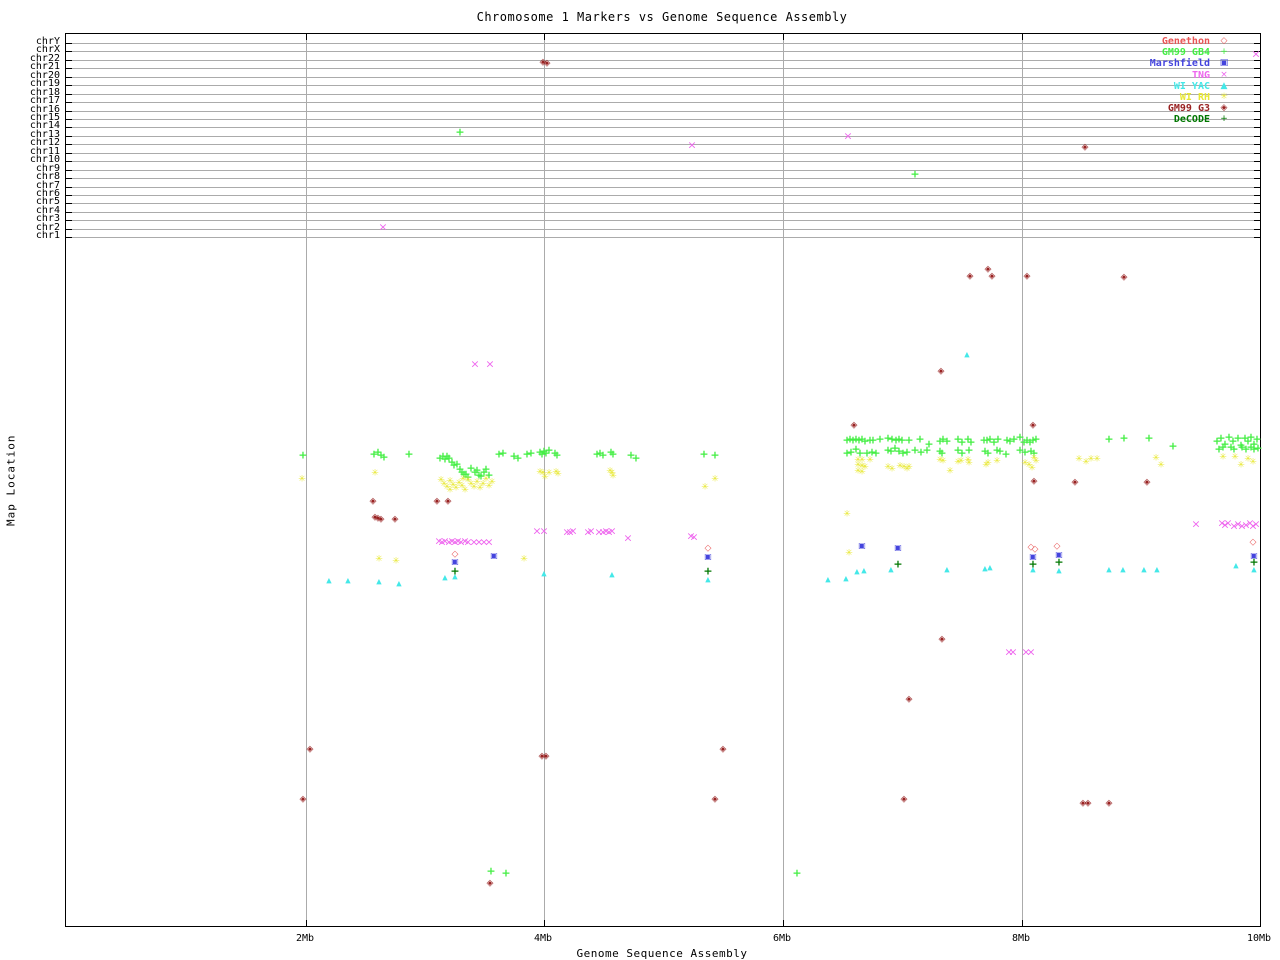 The width and height of the screenshot is (1280, 960). What do you see at coordinates (44, 160) in the screenshot?
I see `chromosome-label: chr10` at bounding box center [44, 160].